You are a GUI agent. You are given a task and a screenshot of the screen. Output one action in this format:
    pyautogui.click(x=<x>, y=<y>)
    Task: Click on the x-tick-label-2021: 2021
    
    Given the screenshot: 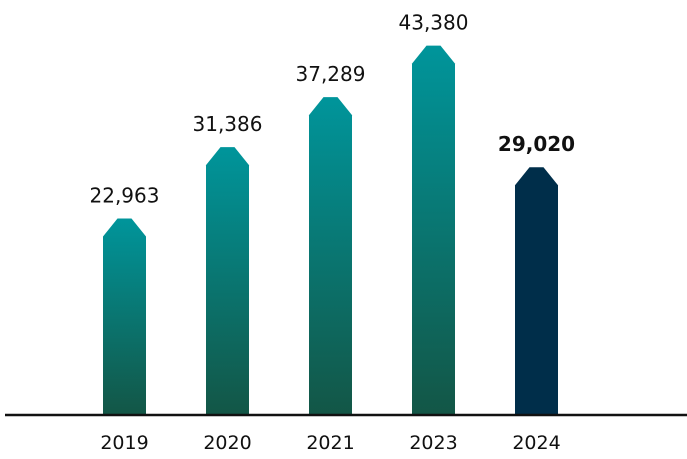 What is the action you would take?
    pyautogui.click(x=330, y=443)
    